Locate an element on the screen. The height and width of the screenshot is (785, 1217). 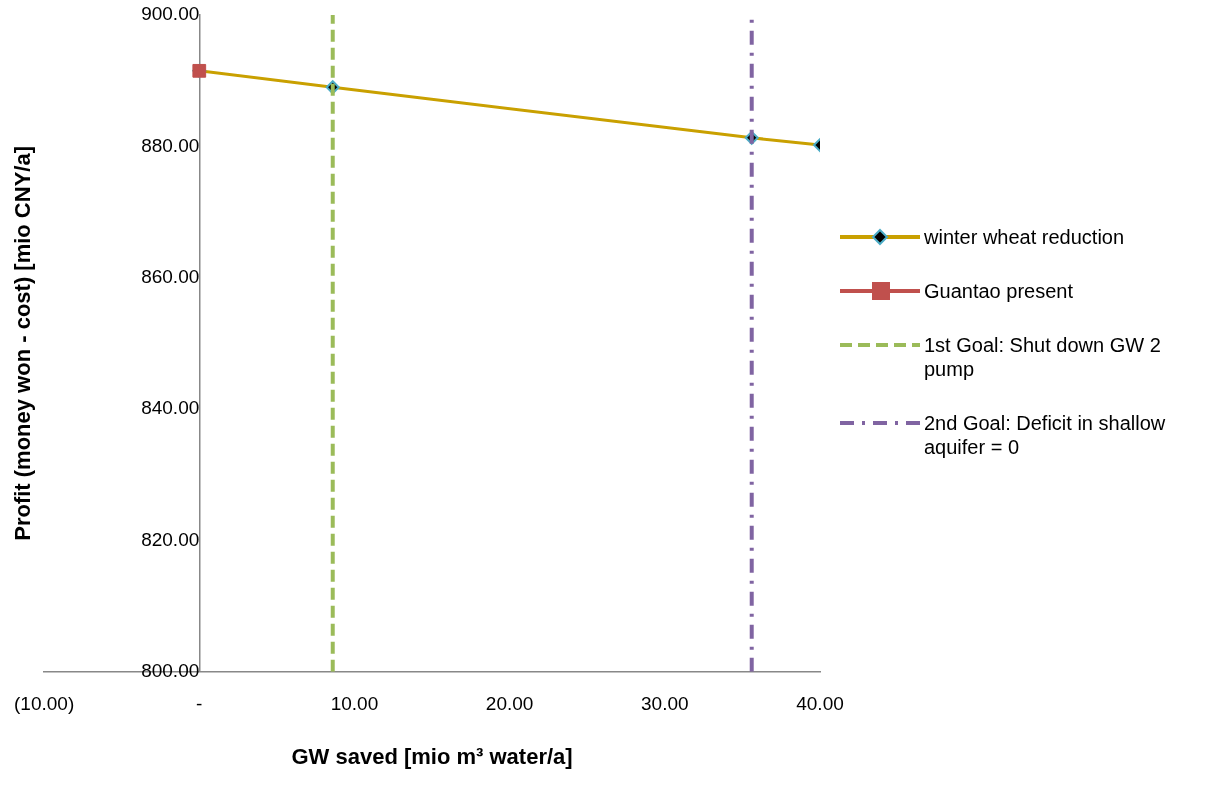
x-tick-label: 20.00 is located at coordinates (509, 704).